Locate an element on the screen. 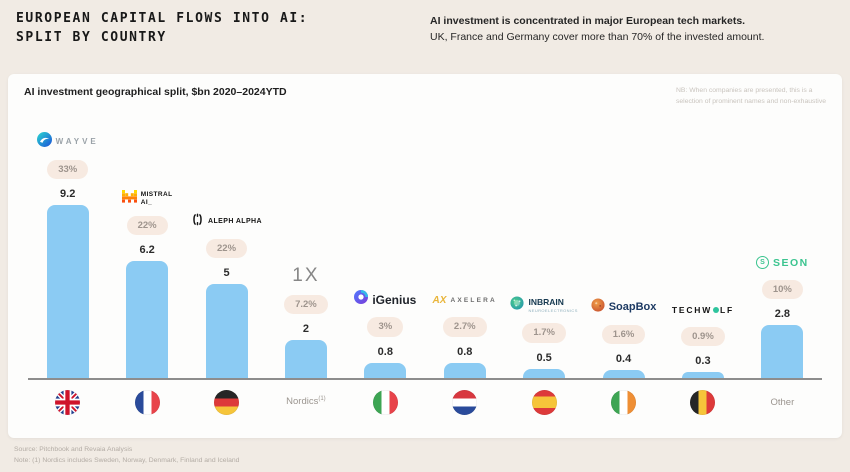 Image resolution: width=850 pixels, height=472 pixels. chart-column-germany: ALEPH ALPHA 22% 5 is located at coordinates (226, 295).